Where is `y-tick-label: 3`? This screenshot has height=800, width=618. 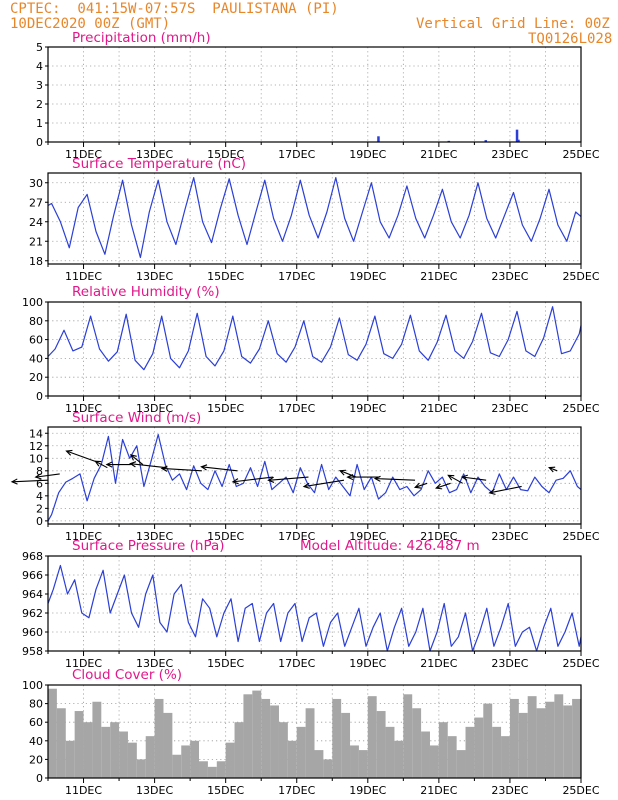 y-tick-label: 3 is located at coordinates (39, 85).